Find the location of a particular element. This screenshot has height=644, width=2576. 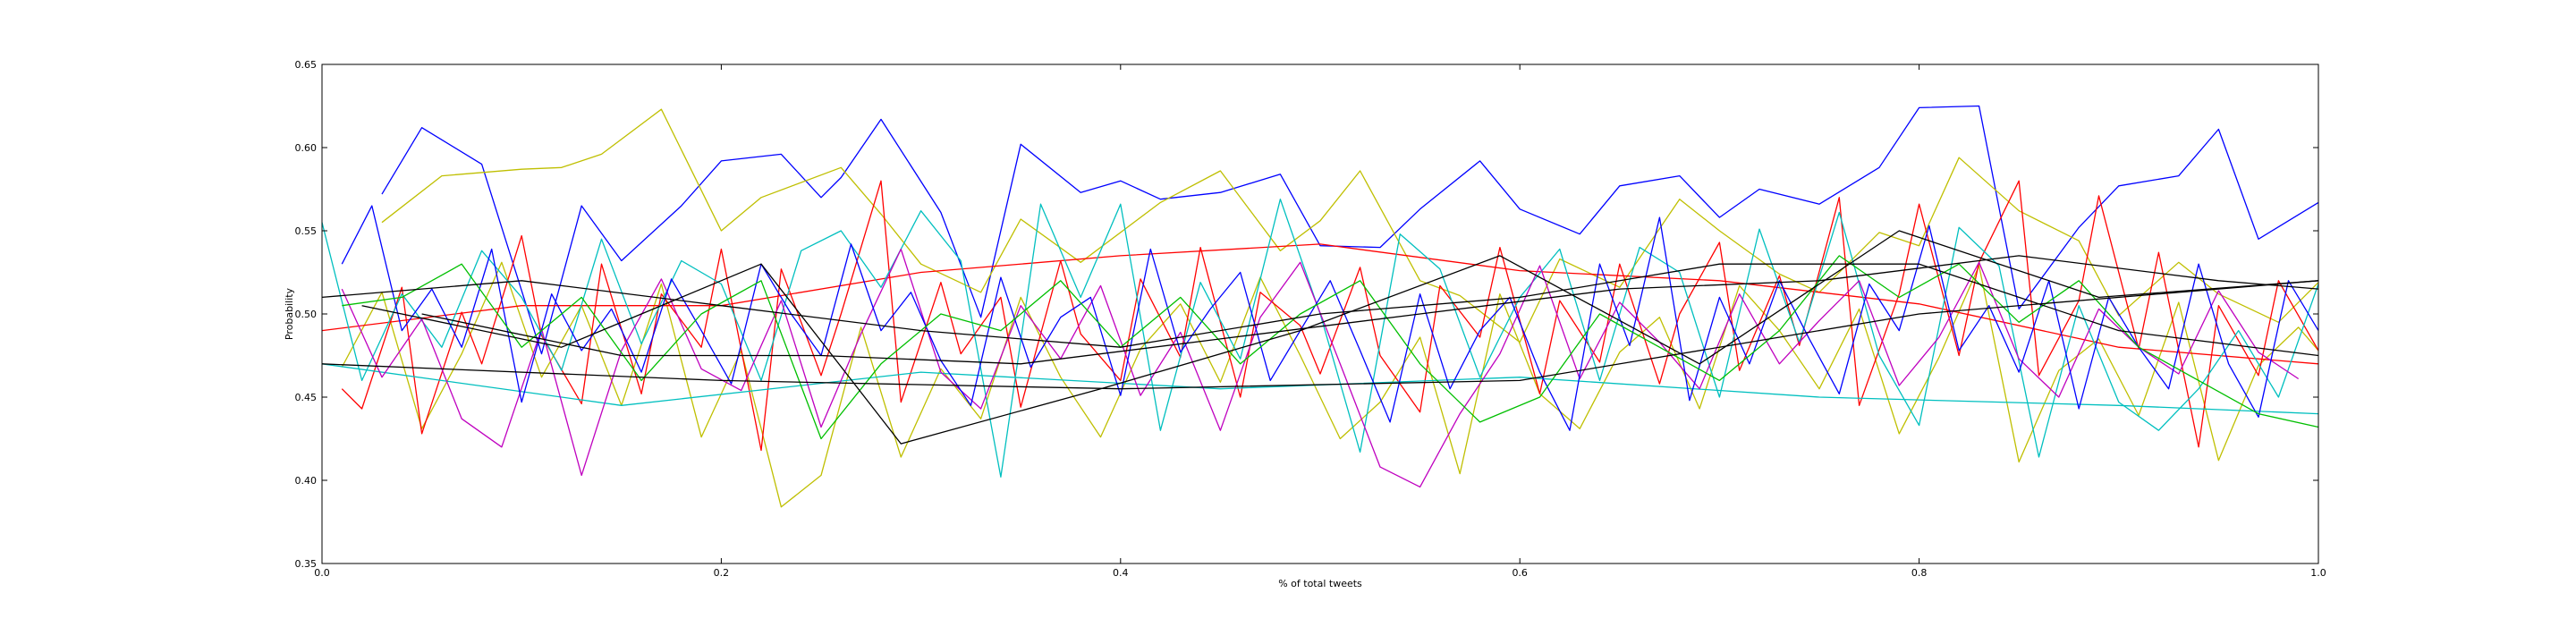

x-tick-label: 0.8 is located at coordinates (1919, 573).